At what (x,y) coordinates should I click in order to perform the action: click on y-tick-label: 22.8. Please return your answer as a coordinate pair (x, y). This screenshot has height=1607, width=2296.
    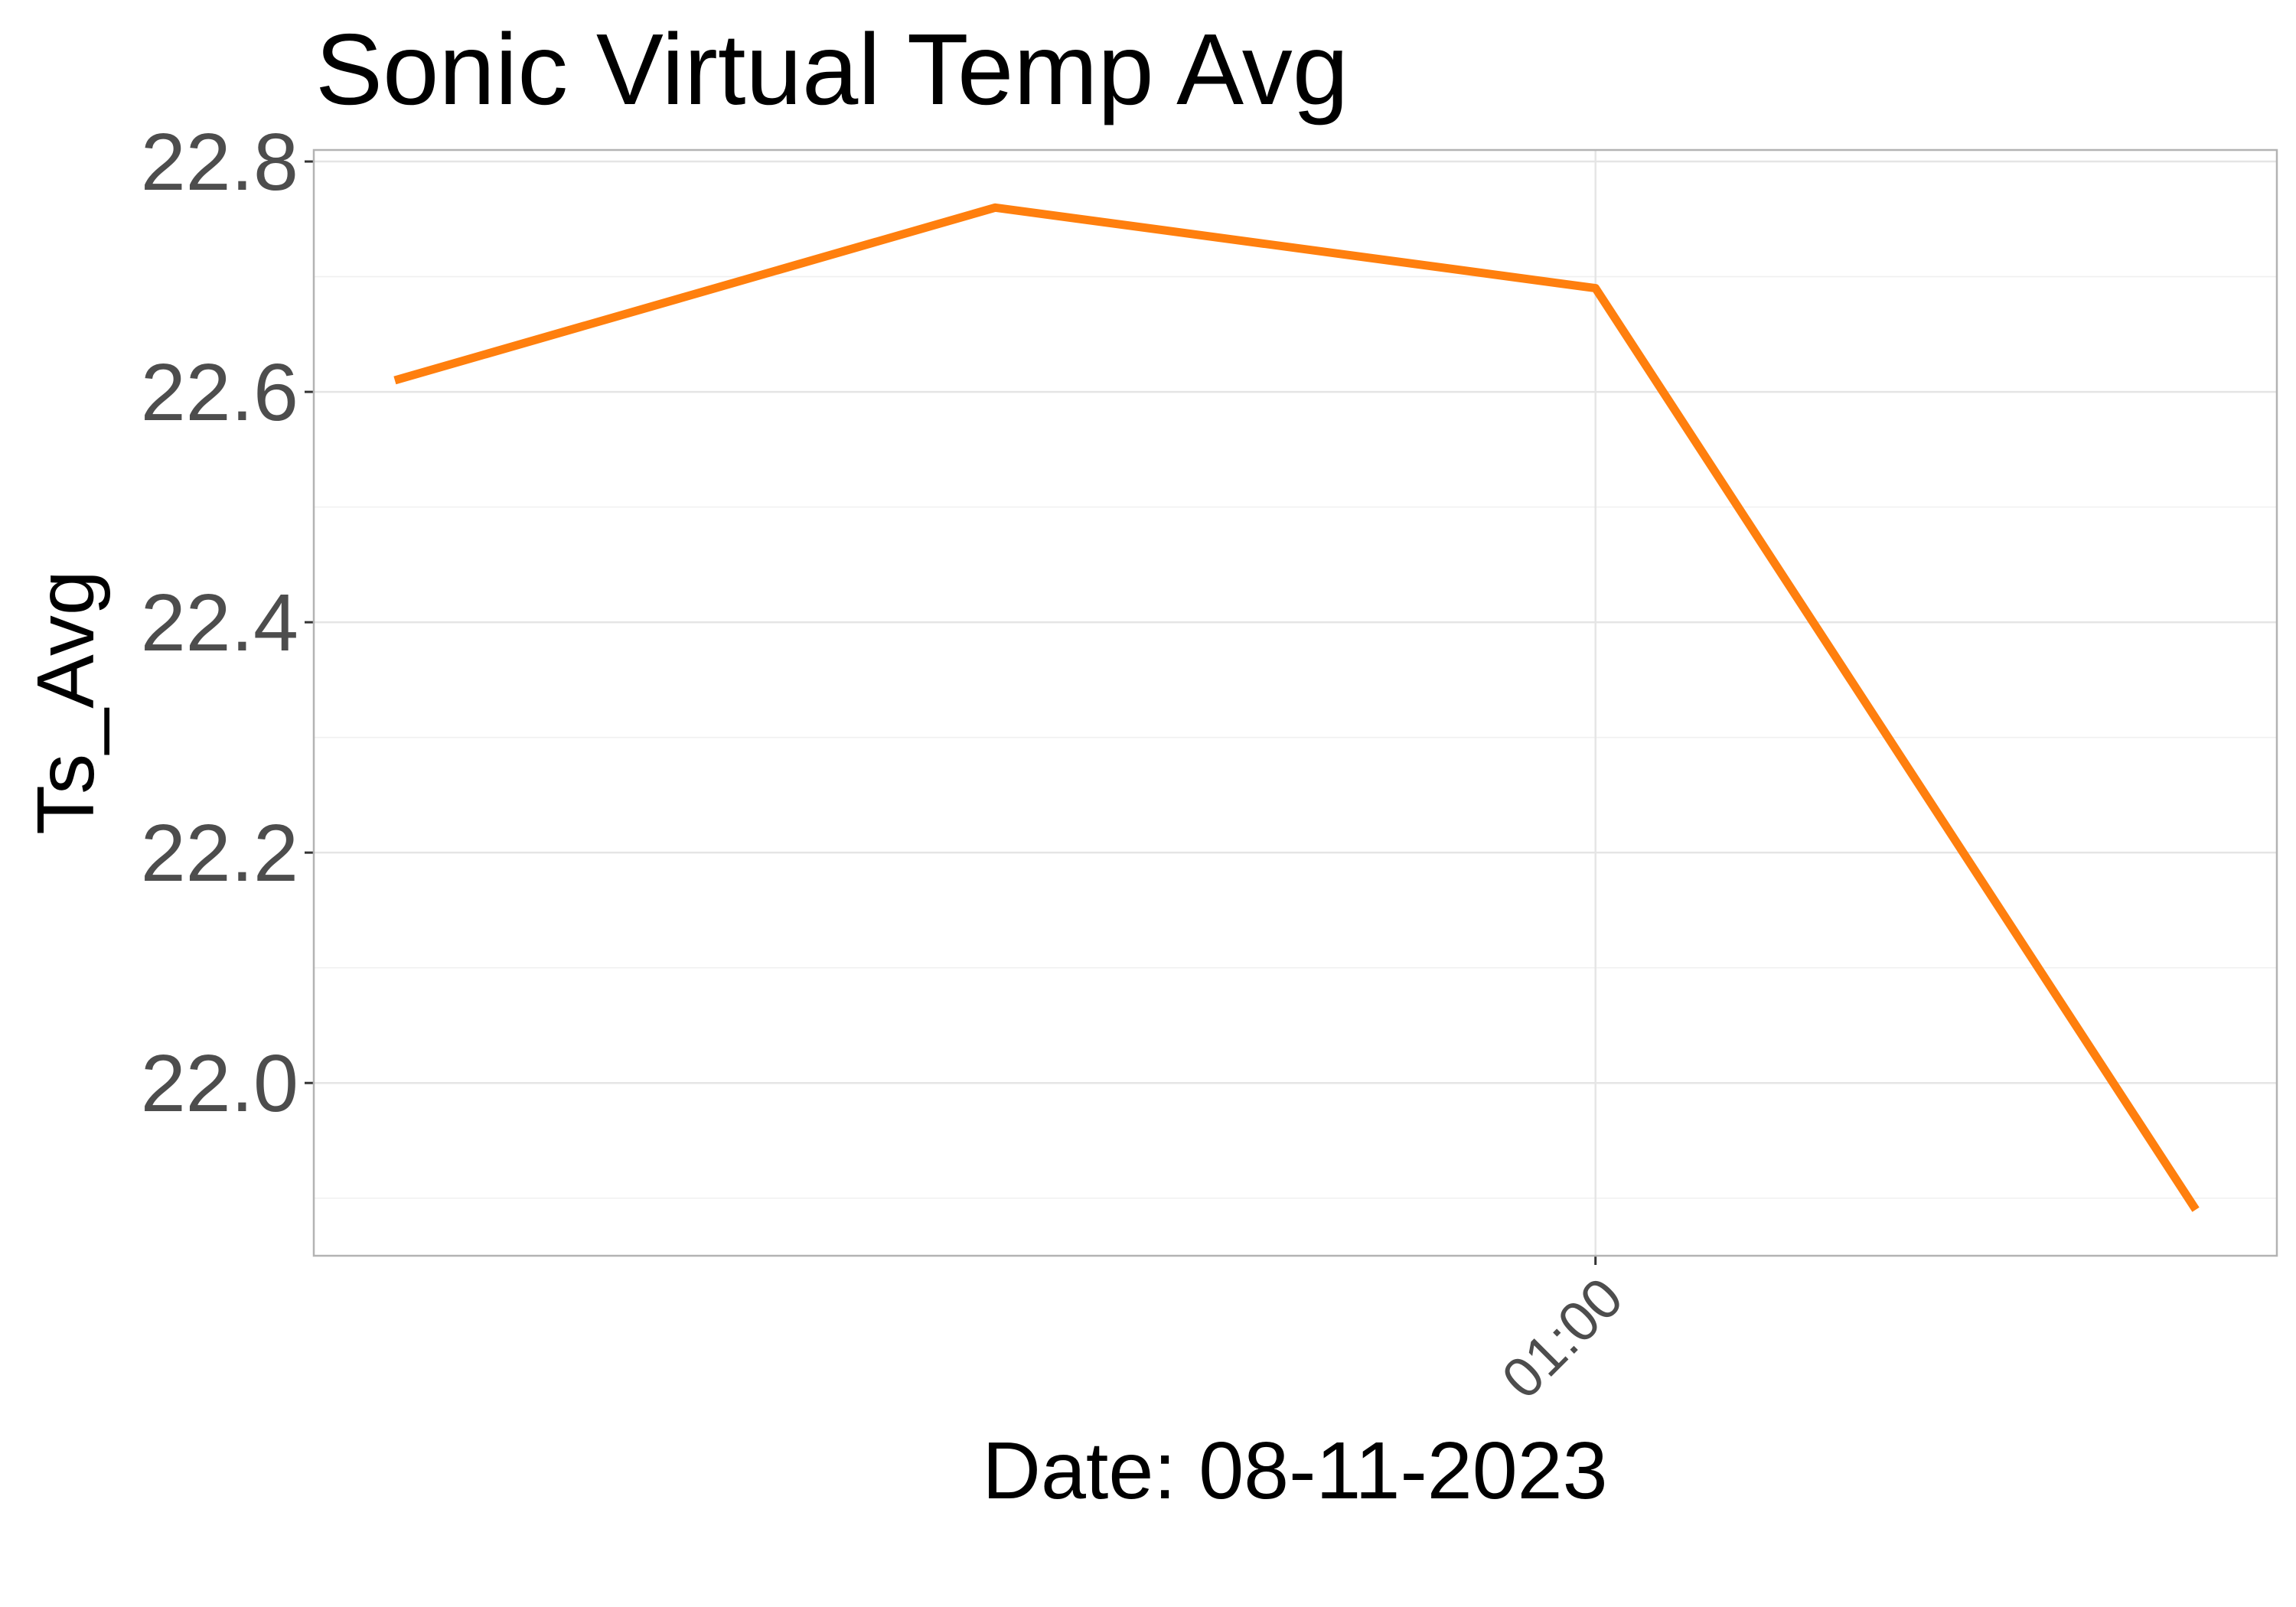
    Looking at the image, I should click on (219, 162).